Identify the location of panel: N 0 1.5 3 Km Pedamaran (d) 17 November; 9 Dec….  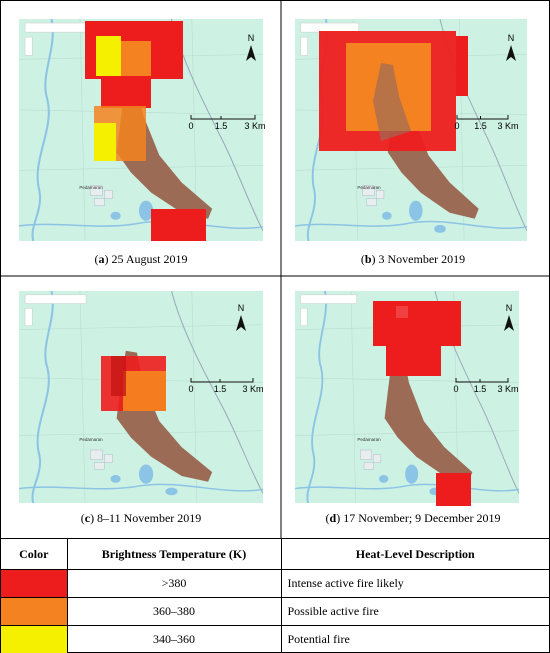
(407, 408).